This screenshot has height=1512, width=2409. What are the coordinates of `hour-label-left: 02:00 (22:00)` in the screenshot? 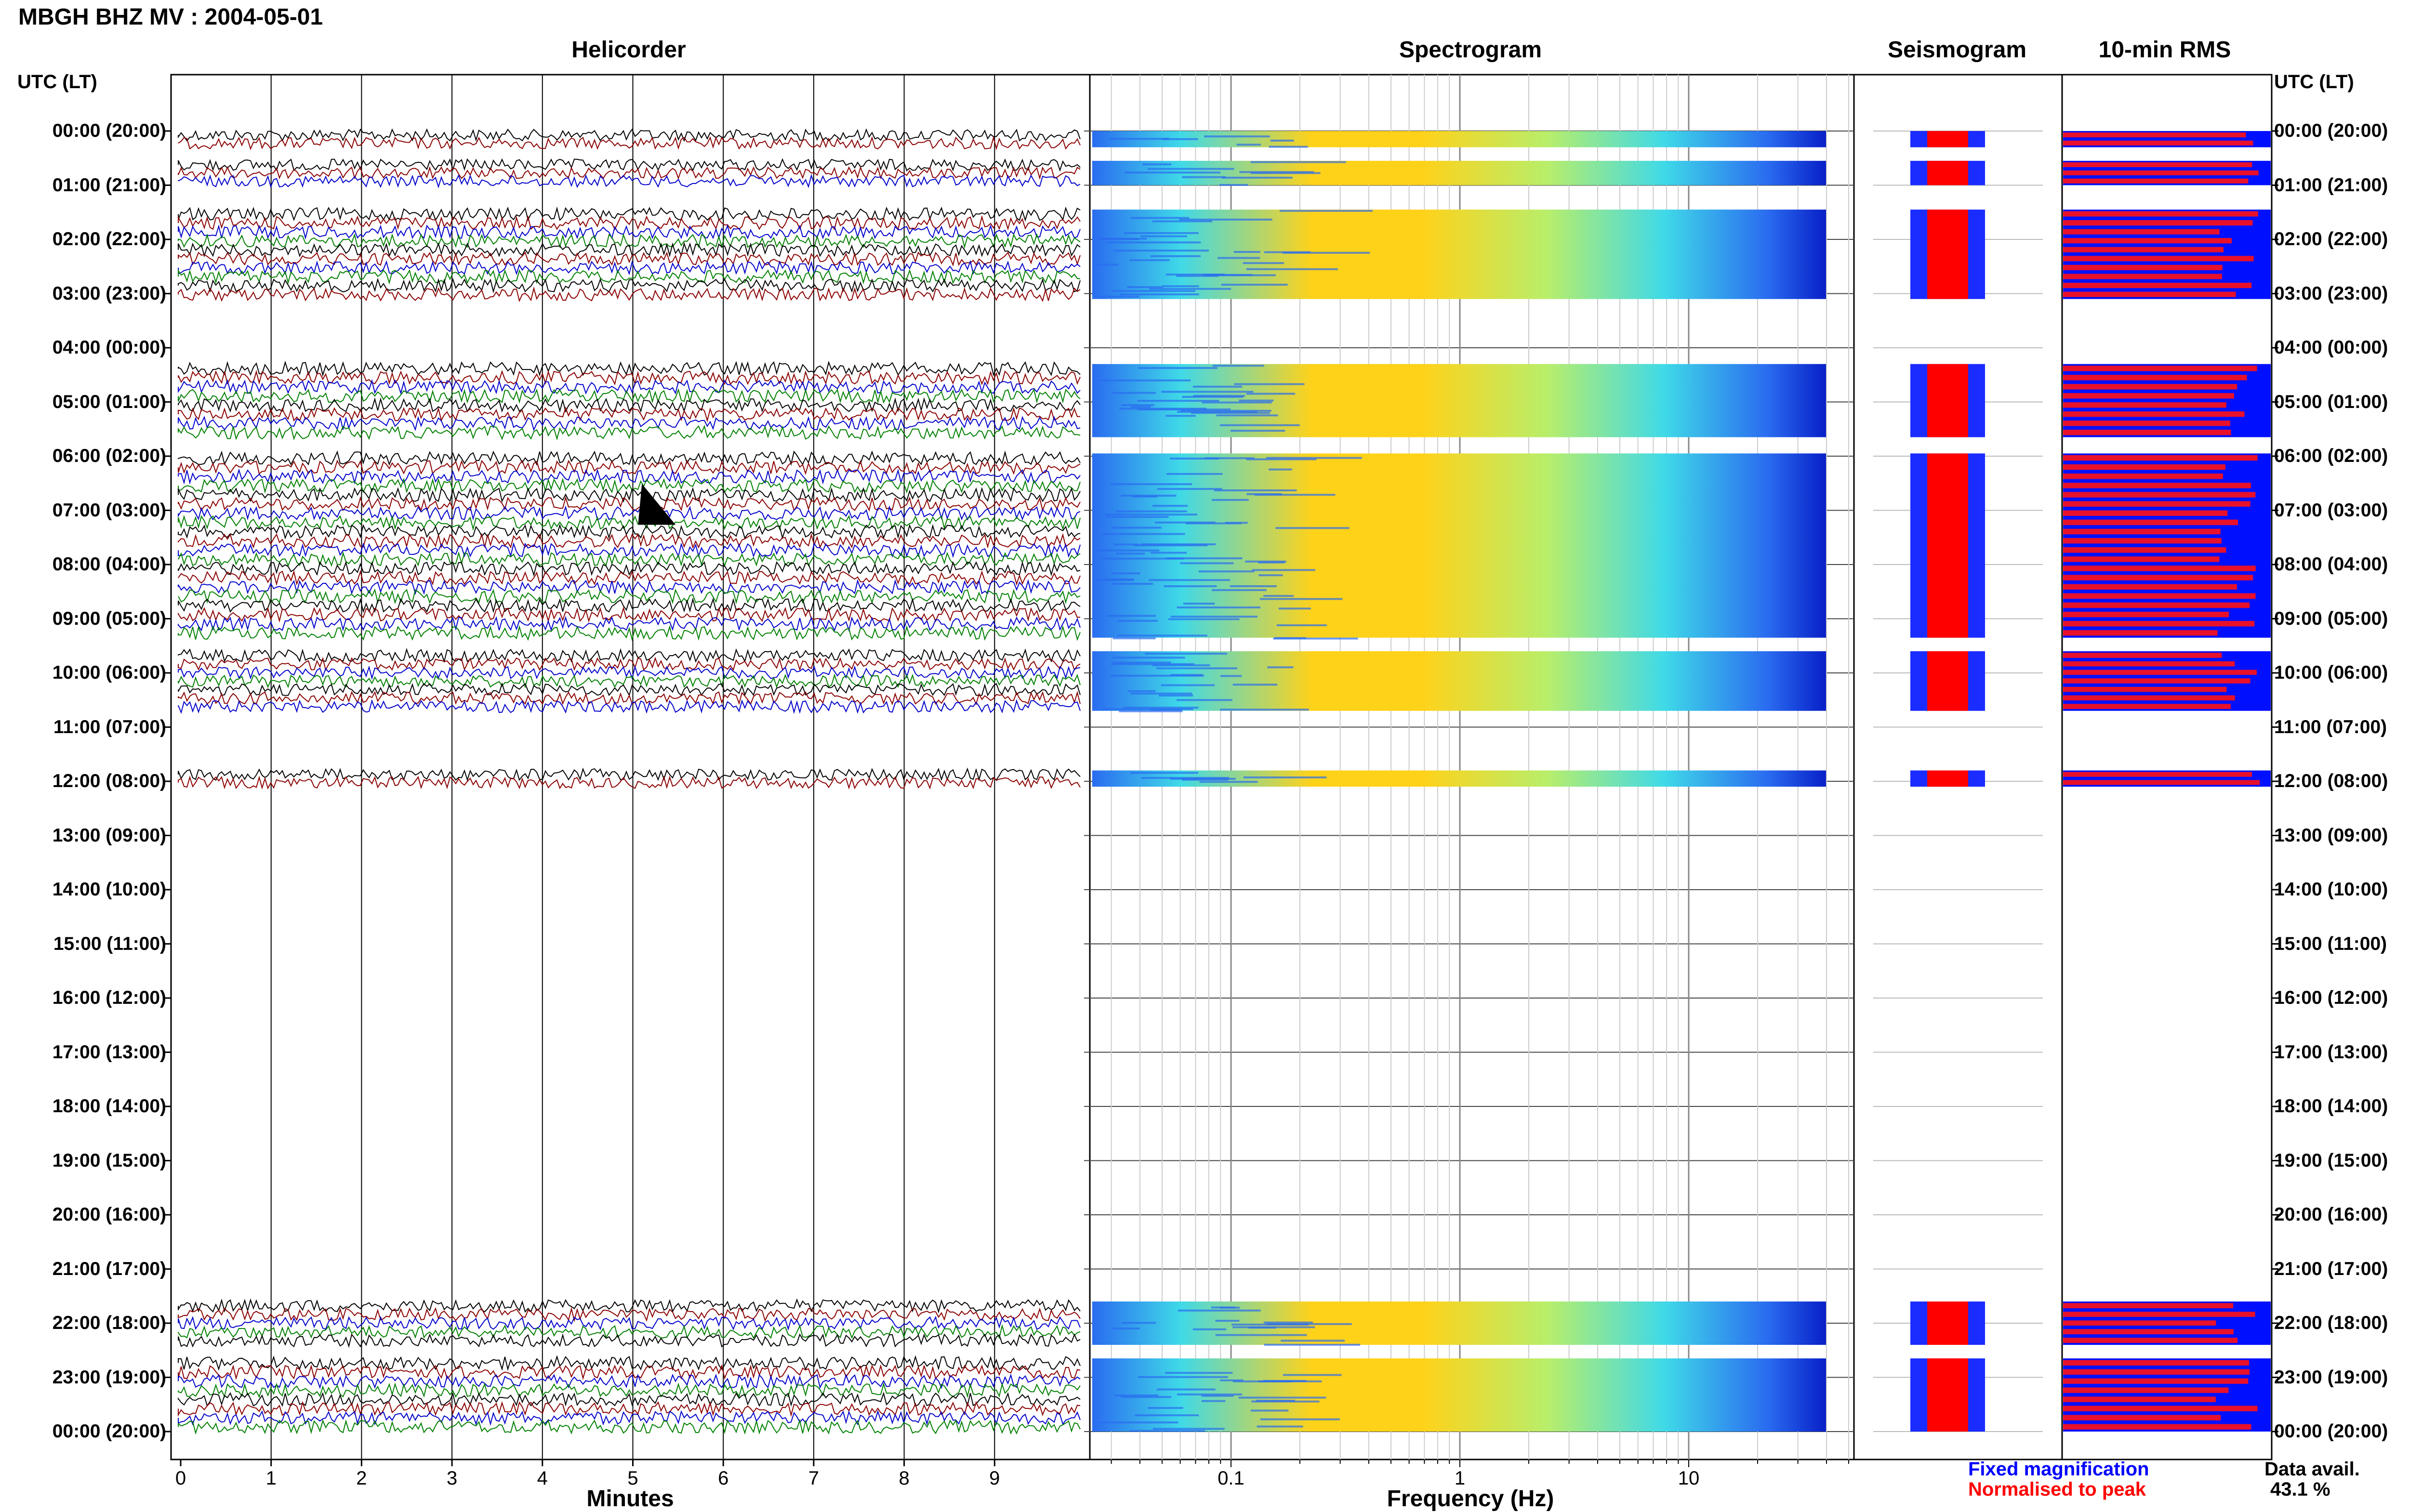 It's located at (109, 239).